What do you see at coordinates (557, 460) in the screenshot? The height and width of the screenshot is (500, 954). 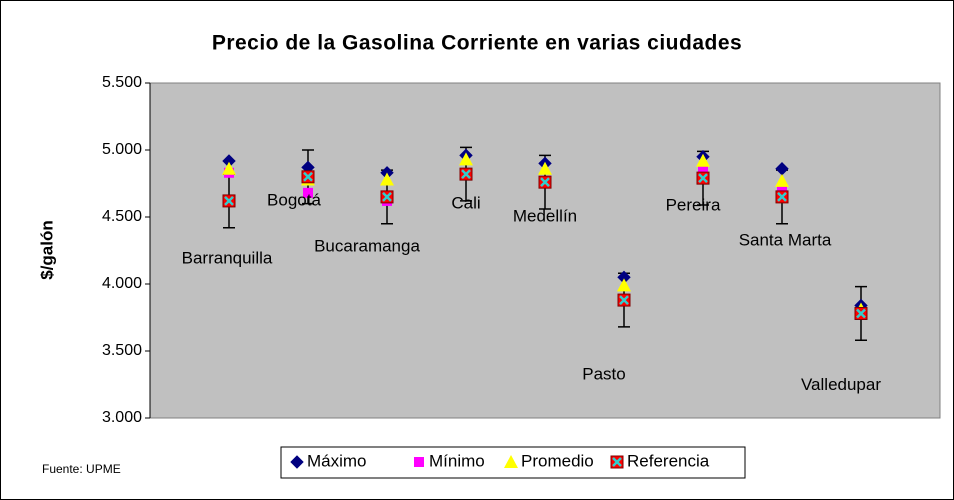 I see `legend-label: Promedio` at bounding box center [557, 460].